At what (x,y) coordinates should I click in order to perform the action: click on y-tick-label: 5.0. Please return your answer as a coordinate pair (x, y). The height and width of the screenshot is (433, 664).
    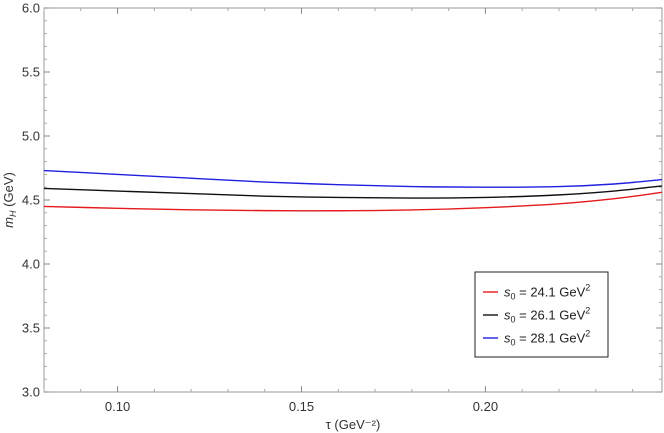
    Looking at the image, I should click on (31, 136).